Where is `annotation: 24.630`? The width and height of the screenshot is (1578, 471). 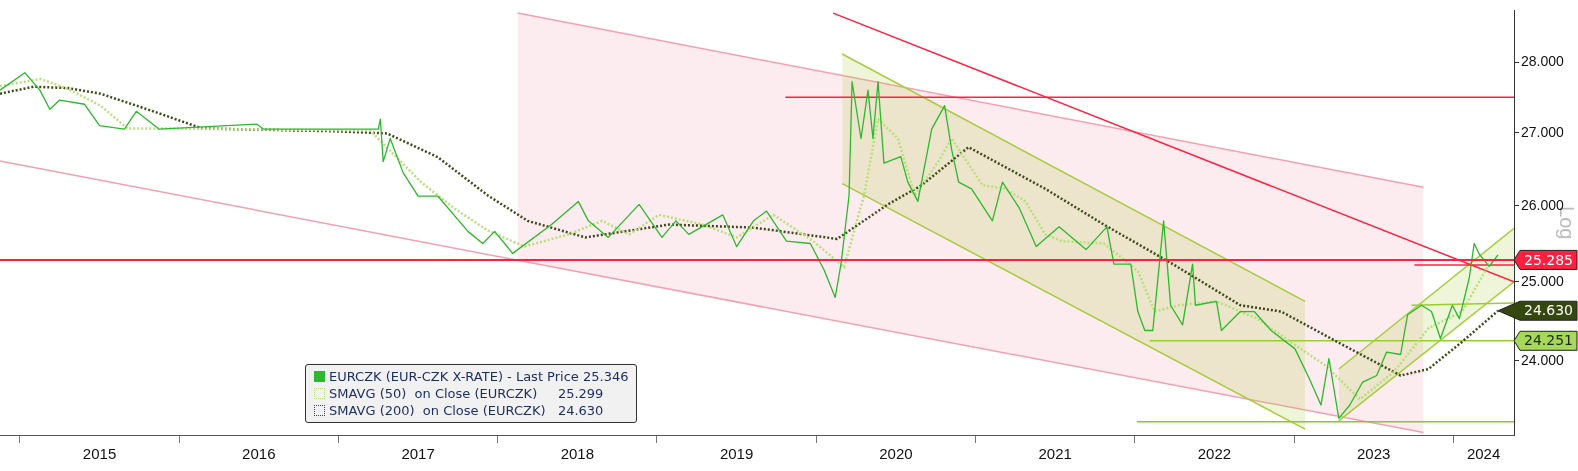
annotation: 24.630 is located at coordinates (1548, 310).